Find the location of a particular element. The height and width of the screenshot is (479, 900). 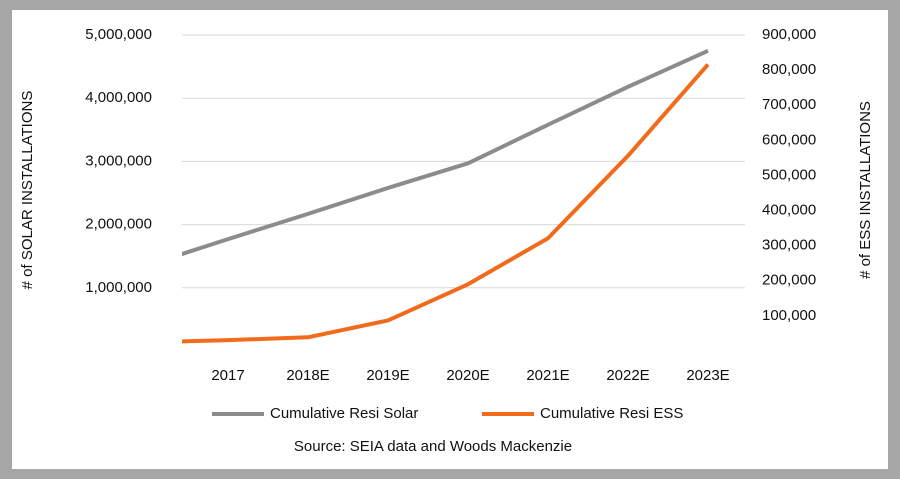

y2-tick-label: 100,000 is located at coordinates (789, 315).